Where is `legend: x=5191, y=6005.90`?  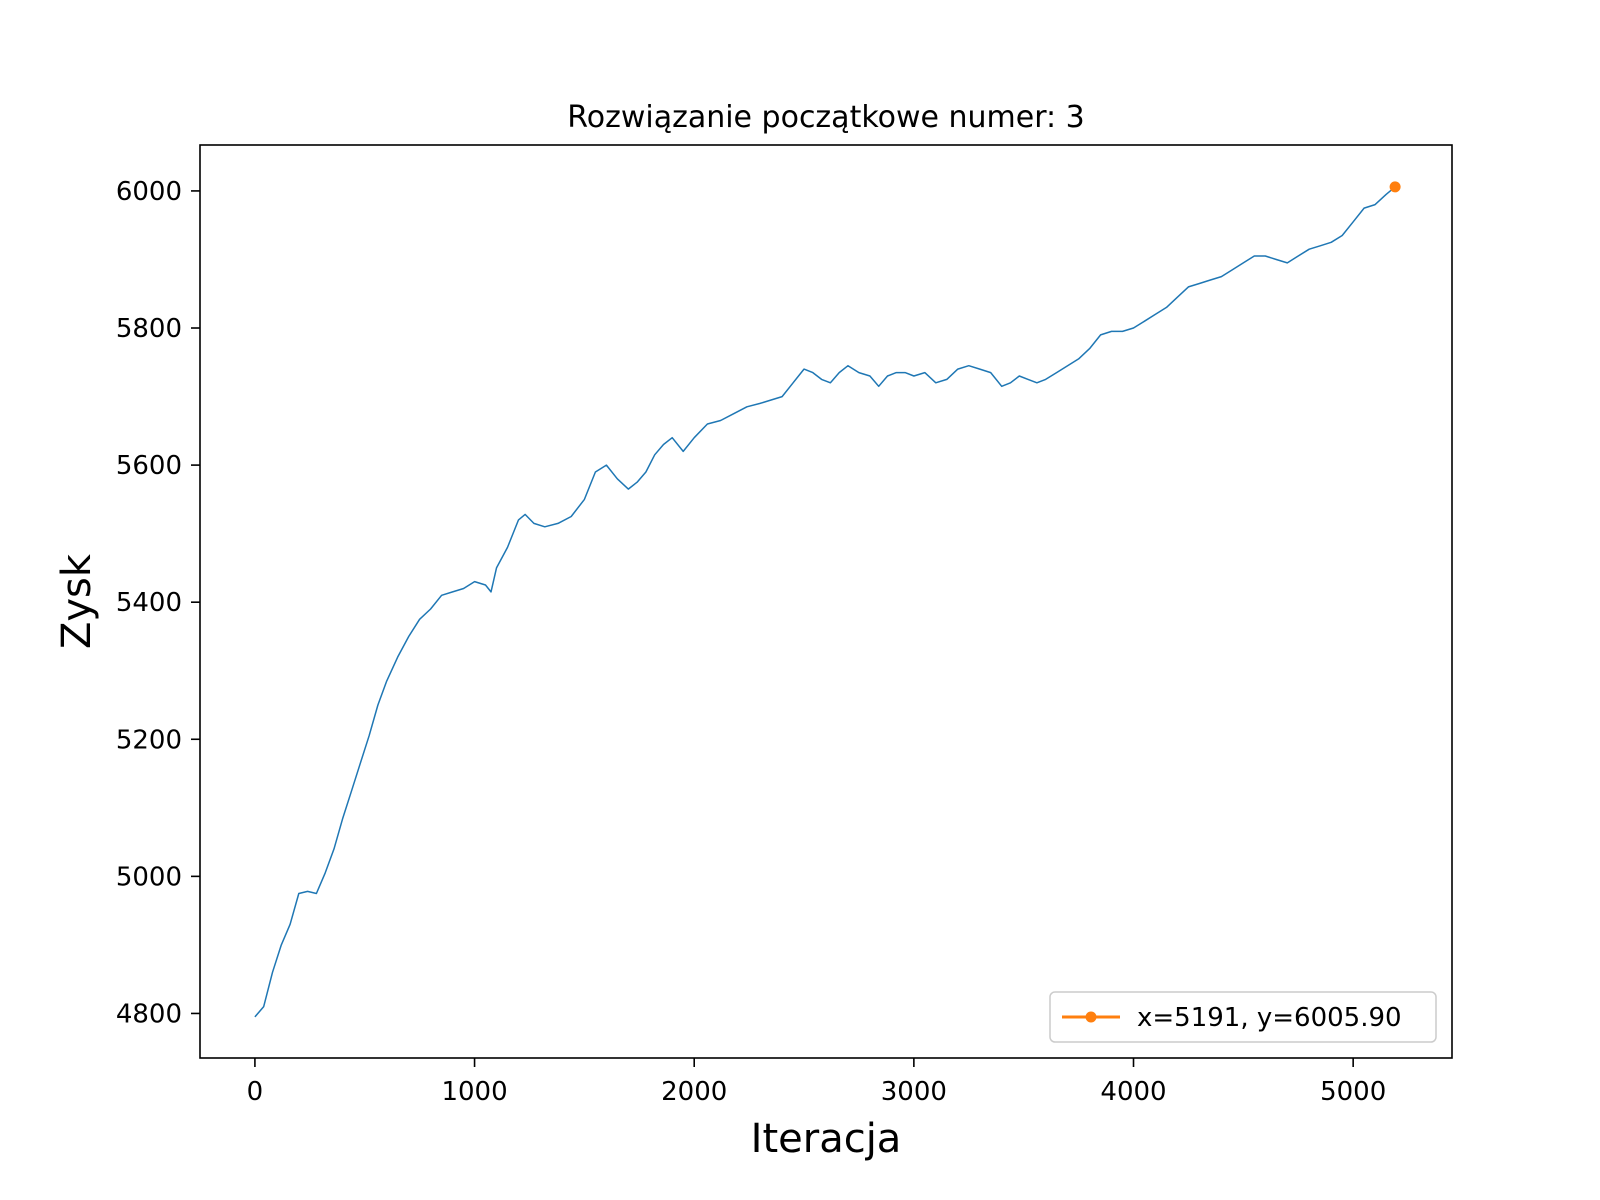 legend: x=5191, y=6005.90 is located at coordinates (1243, 1017).